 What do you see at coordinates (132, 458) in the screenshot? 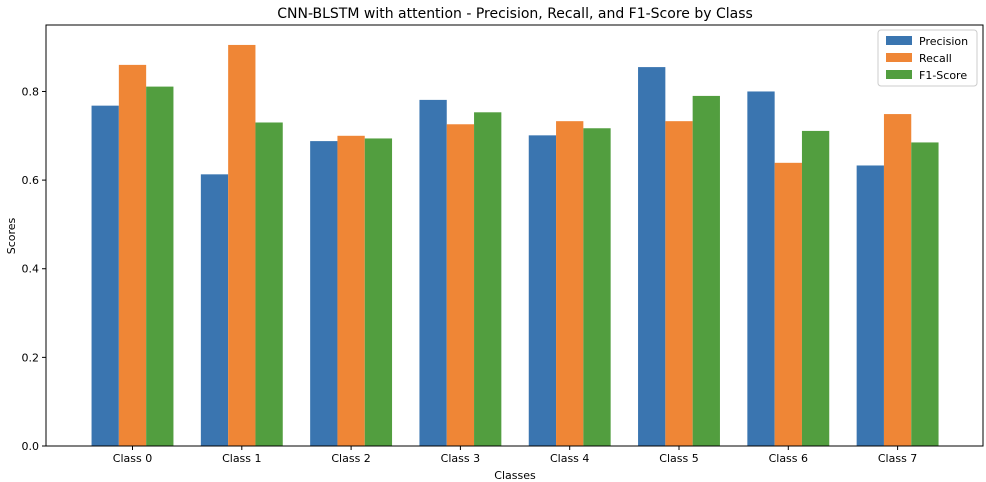
I see `x-tick-label: Class 0` at bounding box center [132, 458].